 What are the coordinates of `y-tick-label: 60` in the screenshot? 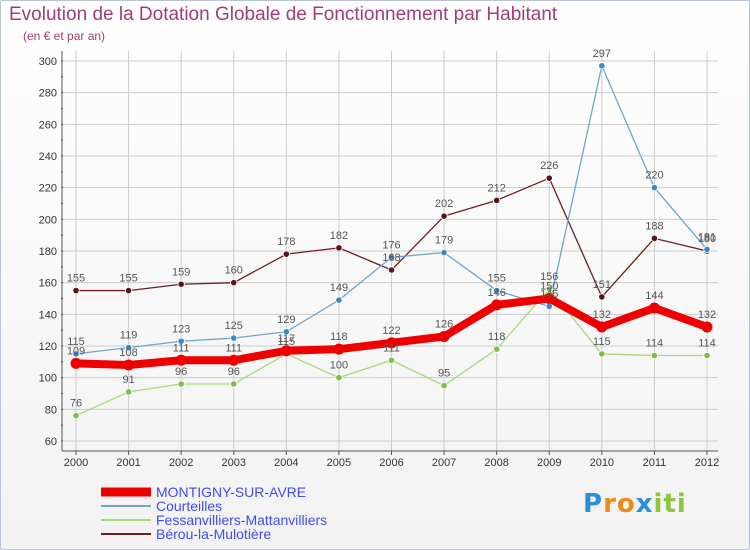 It's located at (51, 442).